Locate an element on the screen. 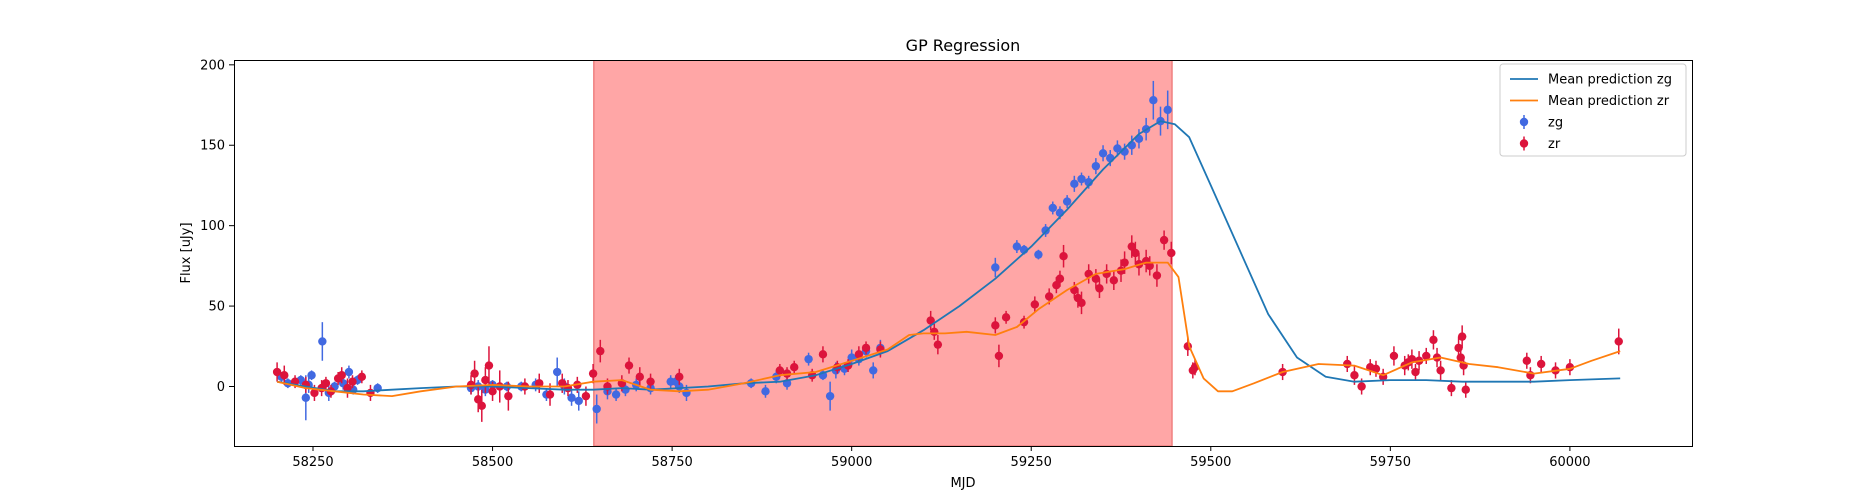 The image size is (1875, 504). legend-box is located at coordinates (1593, 110).